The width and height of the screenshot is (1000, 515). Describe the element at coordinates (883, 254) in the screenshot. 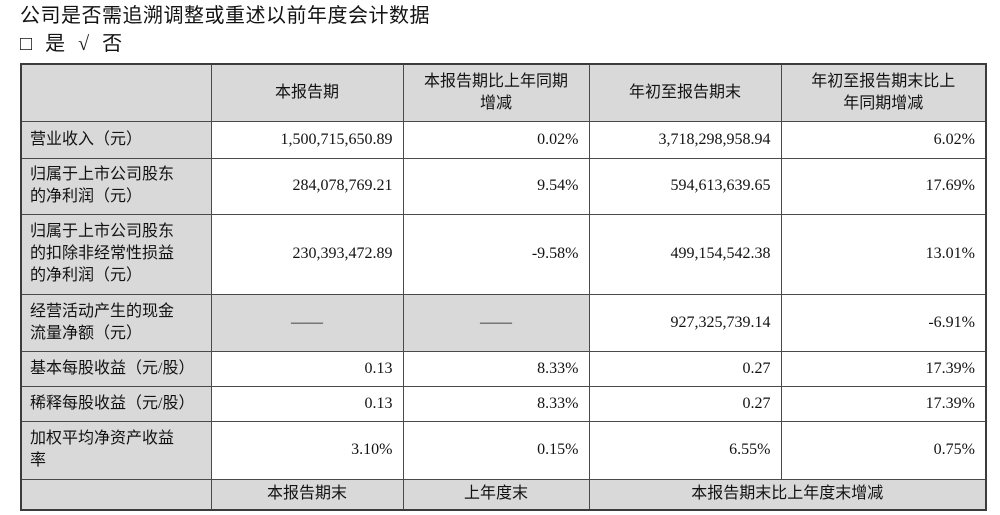

I see `cell-ytd-change: 13.01%` at that location.